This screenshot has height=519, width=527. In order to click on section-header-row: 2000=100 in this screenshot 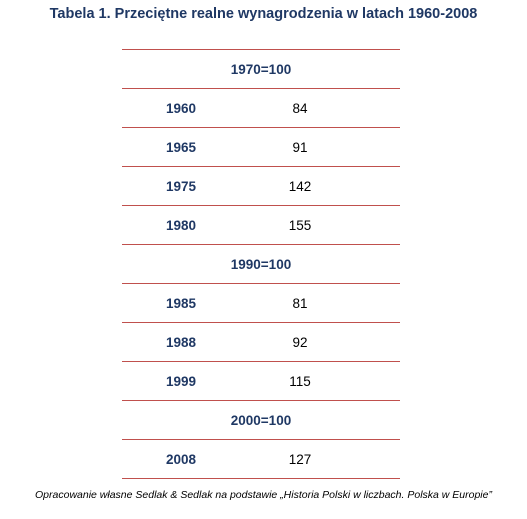, I will do `click(261, 420)`.